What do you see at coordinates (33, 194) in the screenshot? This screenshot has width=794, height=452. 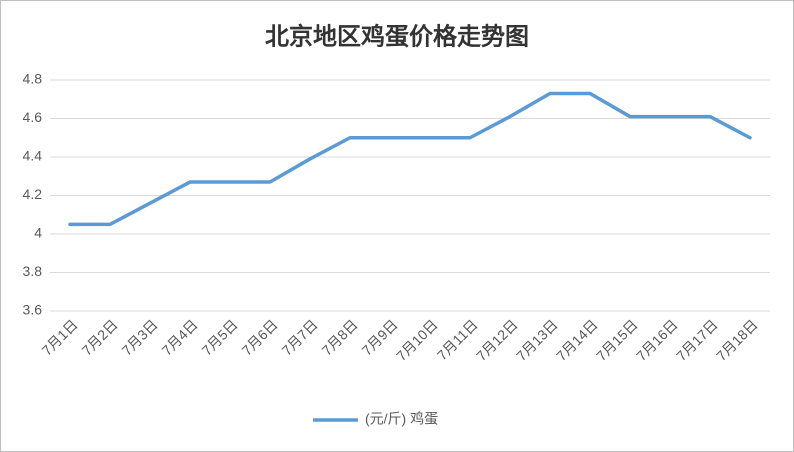 I see `y-tick-label: 4.2` at bounding box center [33, 194].